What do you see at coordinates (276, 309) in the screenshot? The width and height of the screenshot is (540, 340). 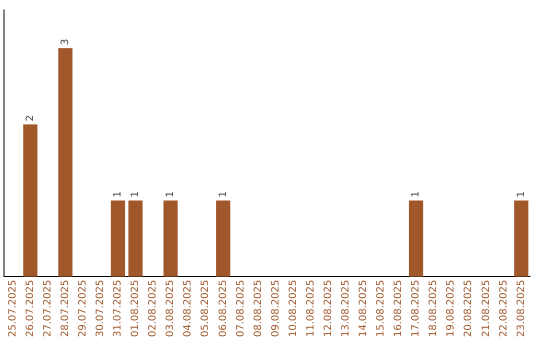 I see `x-tick-label: 09.08.2025` at bounding box center [276, 309].